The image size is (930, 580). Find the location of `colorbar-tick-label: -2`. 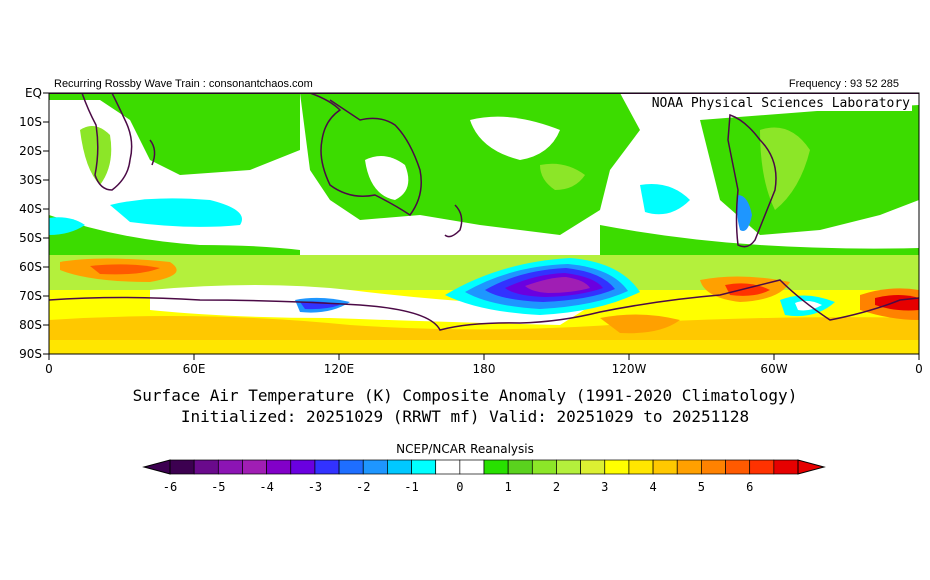

colorbar-tick-label: -2 is located at coordinates (363, 487).